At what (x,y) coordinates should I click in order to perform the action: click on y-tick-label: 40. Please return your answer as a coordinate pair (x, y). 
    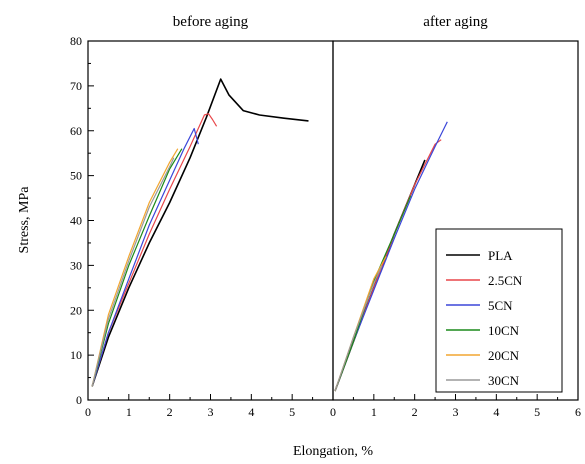
    Looking at the image, I should click on (76, 221).